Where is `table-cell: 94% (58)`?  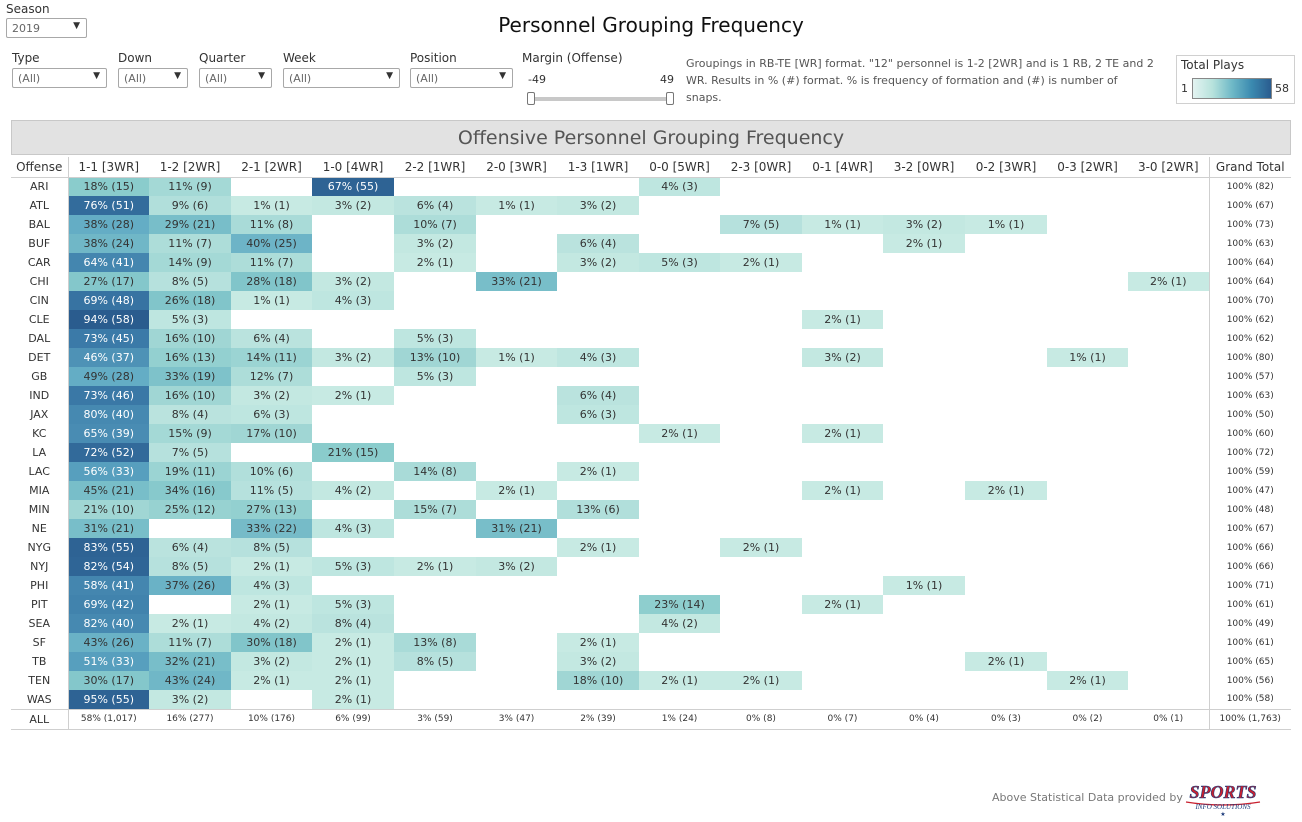
table-cell: 94% (58) is located at coordinates (108, 319).